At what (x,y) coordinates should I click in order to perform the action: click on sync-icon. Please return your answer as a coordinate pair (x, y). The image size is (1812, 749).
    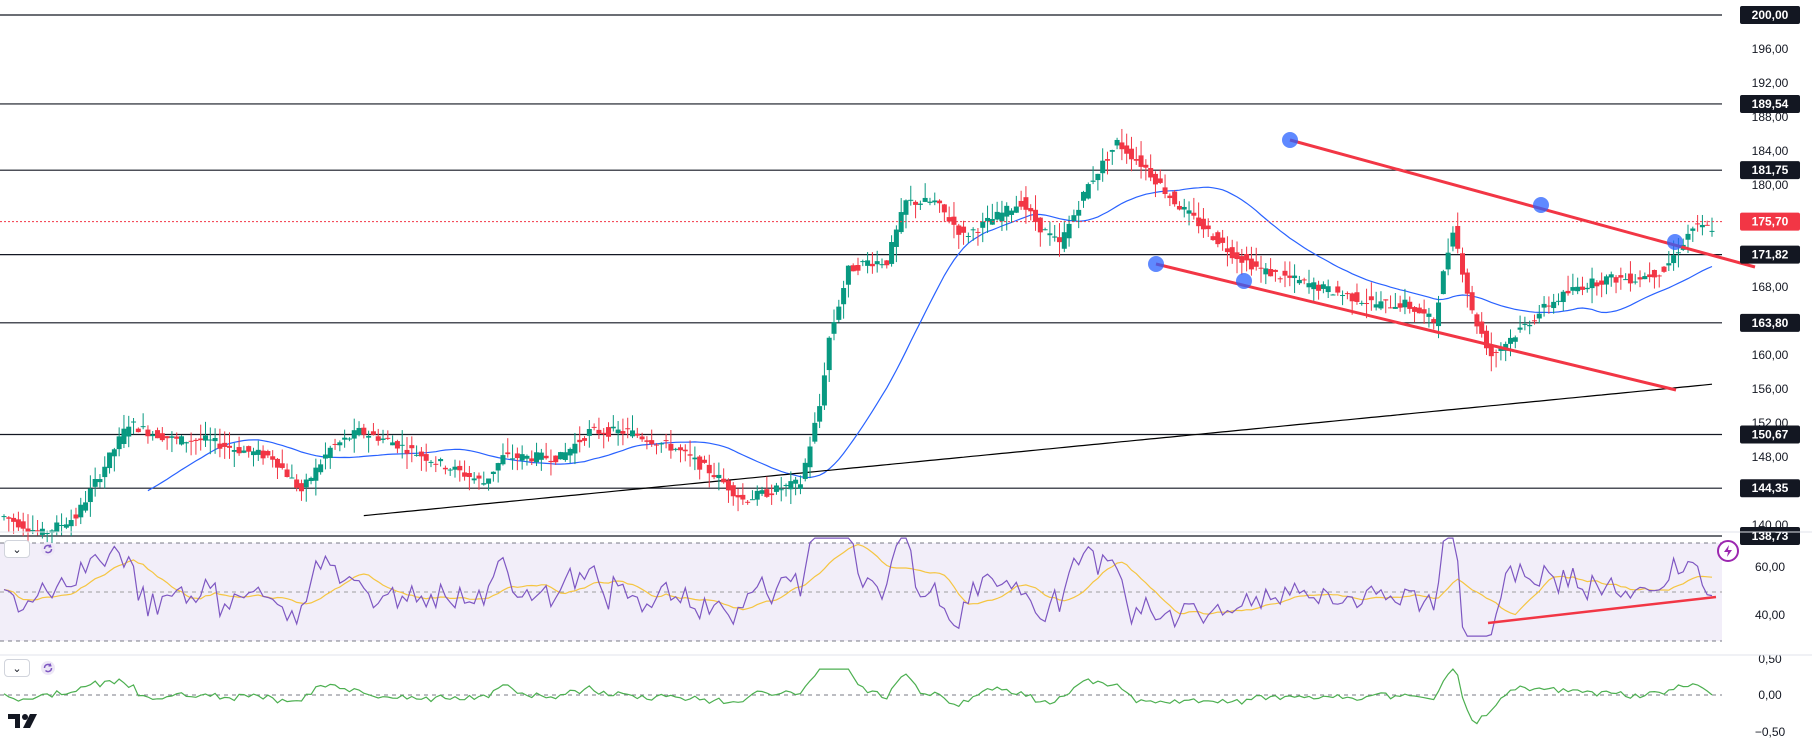
    Looking at the image, I should click on (48, 668).